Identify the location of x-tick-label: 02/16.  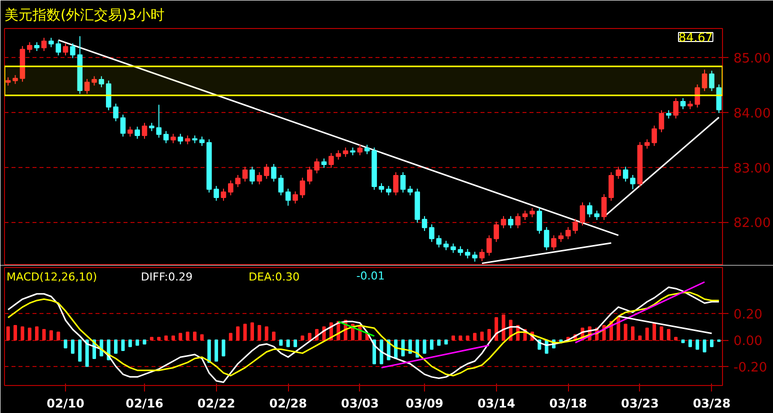
(145, 403).